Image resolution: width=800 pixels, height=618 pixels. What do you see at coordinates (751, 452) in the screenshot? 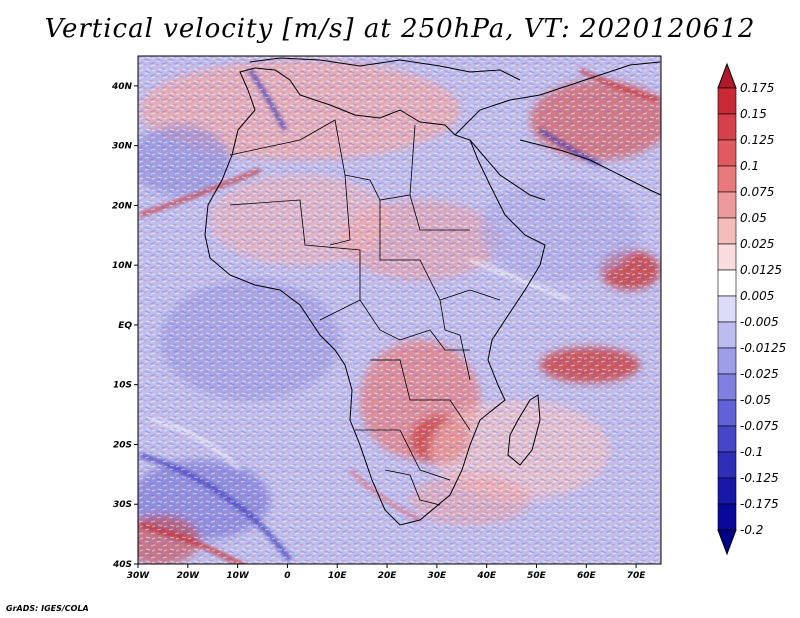
I see `colorbar-level-label: -0.1` at bounding box center [751, 452].